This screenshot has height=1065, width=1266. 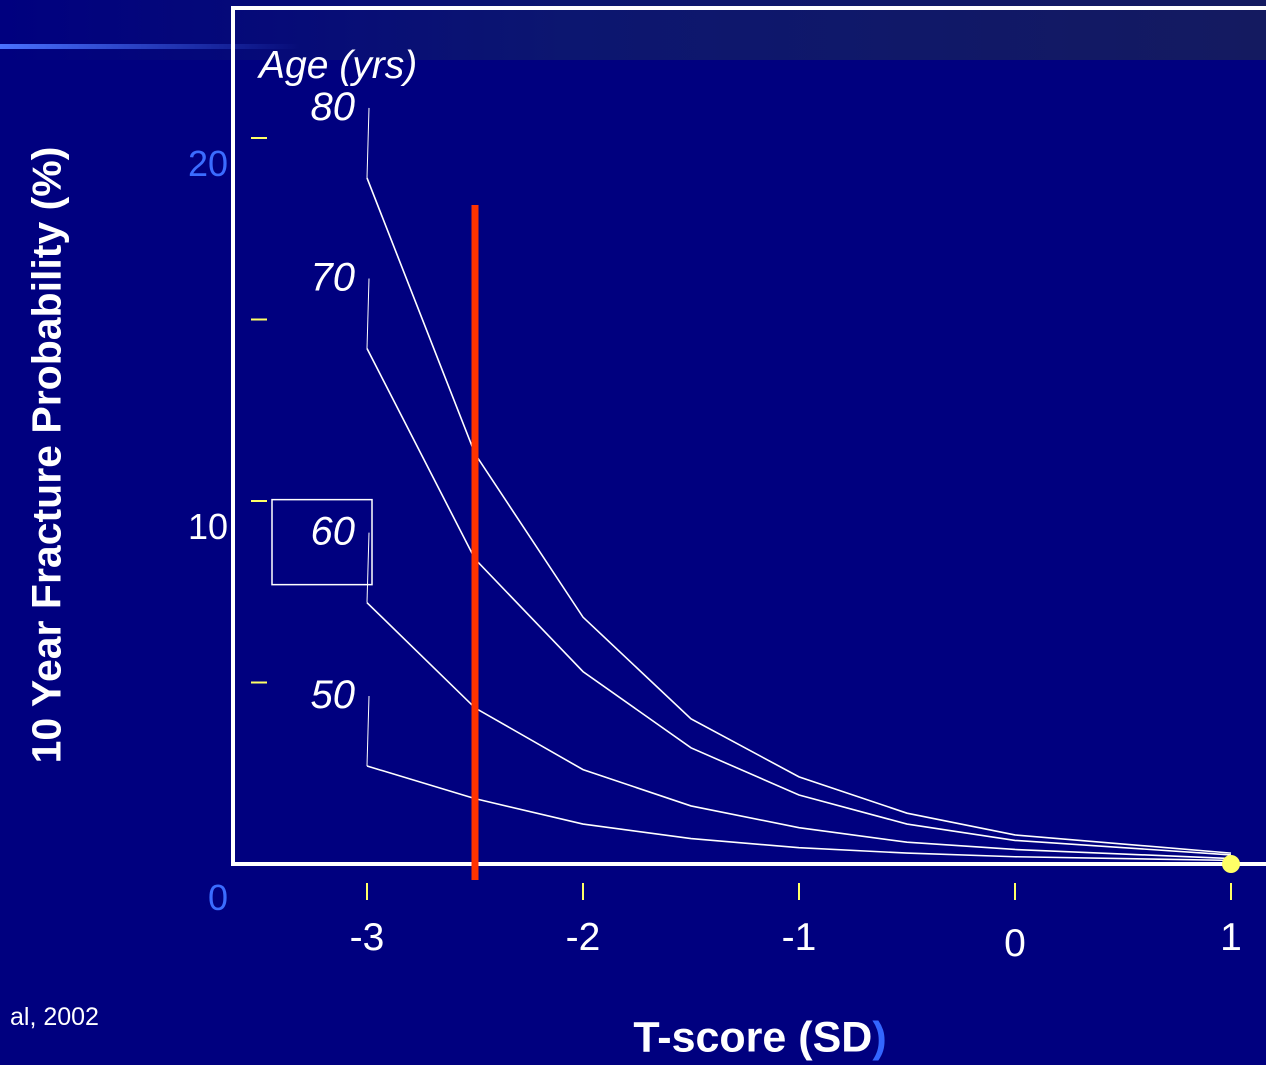 What do you see at coordinates (218, 897) in the screenshot?
I see `y-tick-label: 0` at bounding box center [218, 897].